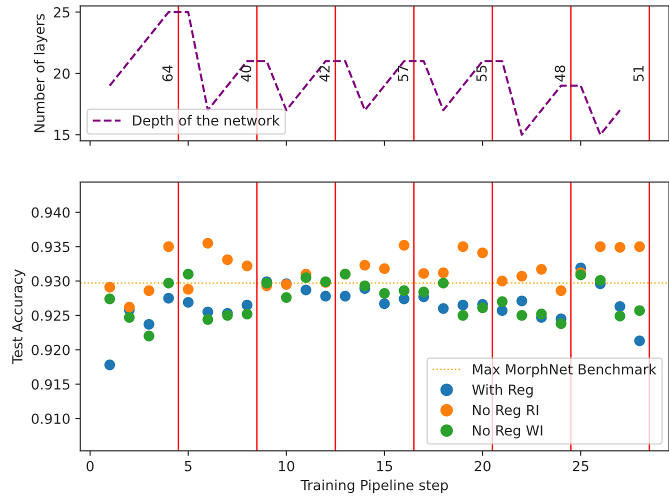 The width and height of the screenshot is (669, 496). What do you see at coordinates (560, 74) in the screenshot?
I see `annotation: 48` at bounding box center [560, 74].